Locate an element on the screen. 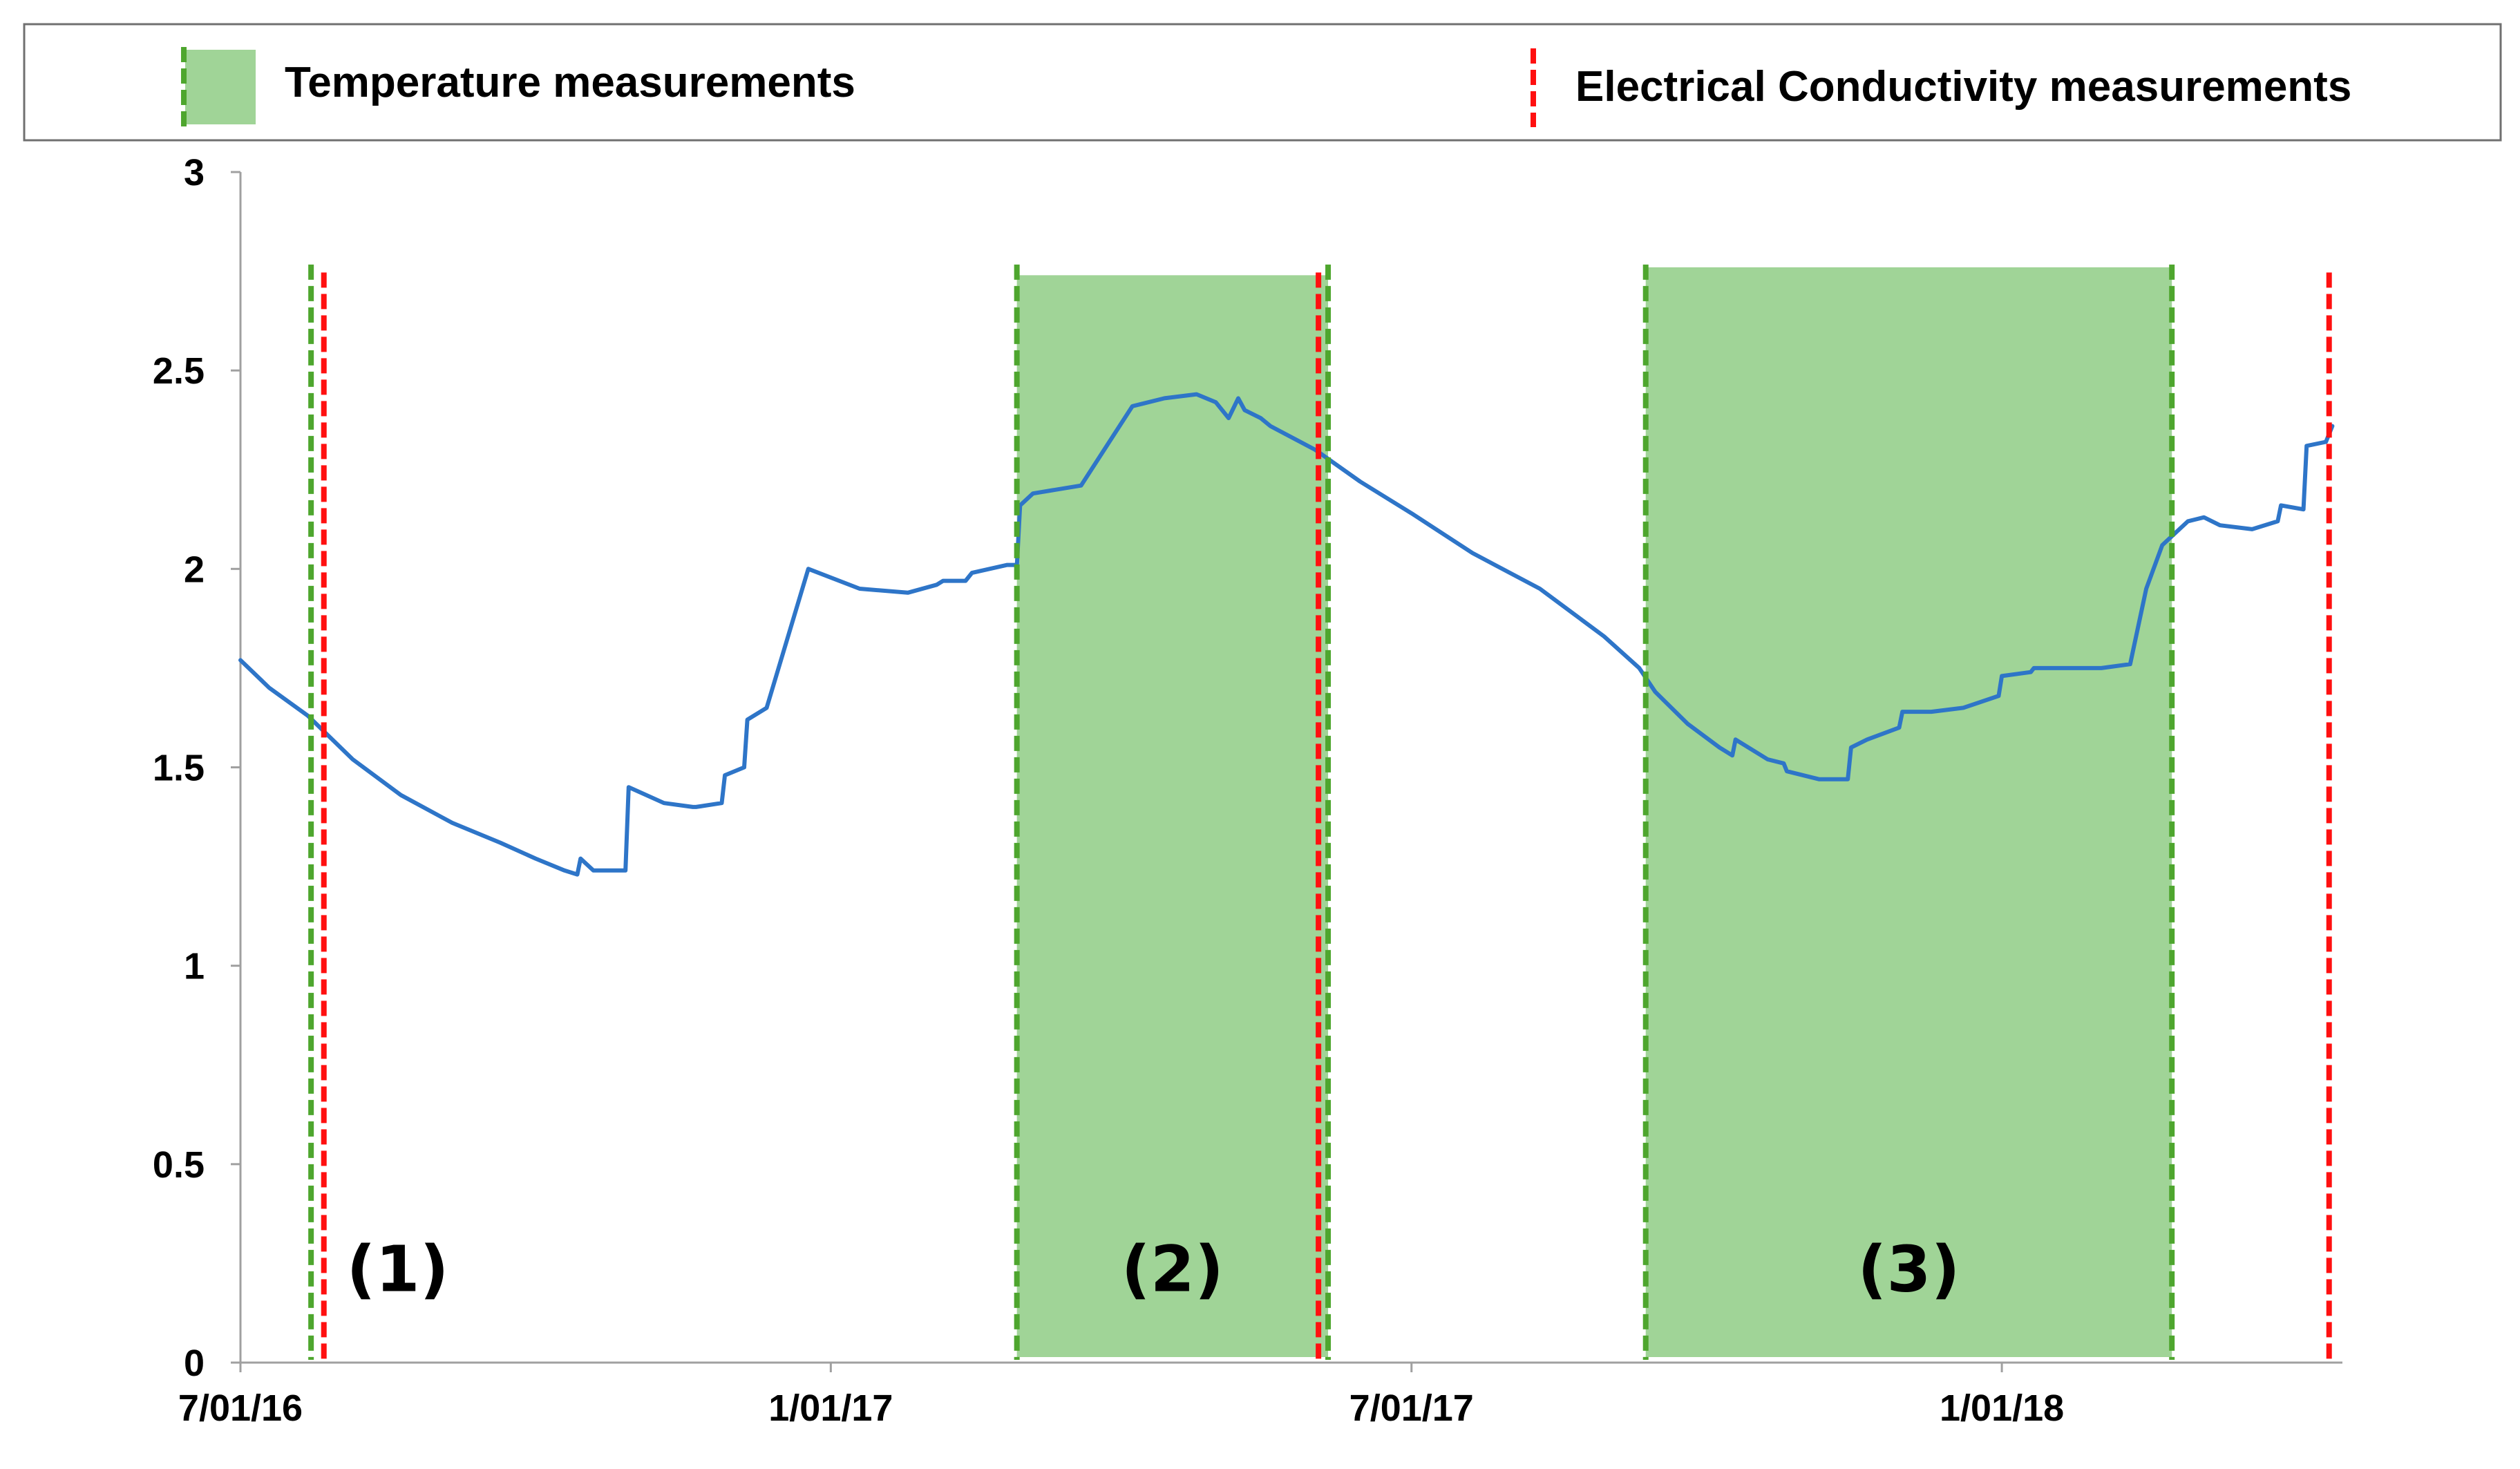 This screenshot has height=1469, width=2520. region-label-1: (1) is located at coordinates (397, 1270).